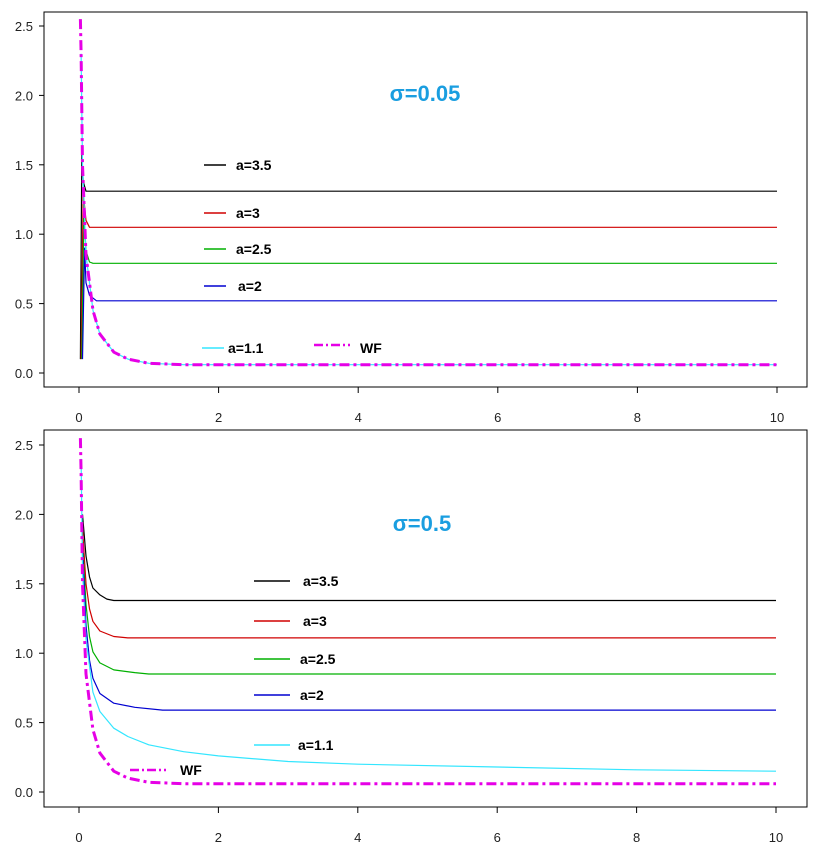 The width and height of the screenshot is (831, 852). Describe the element at coordinates (429, 826) in the screenshot. I see `x-axis-bottom: 0 2 4 6 8 10` at that location.